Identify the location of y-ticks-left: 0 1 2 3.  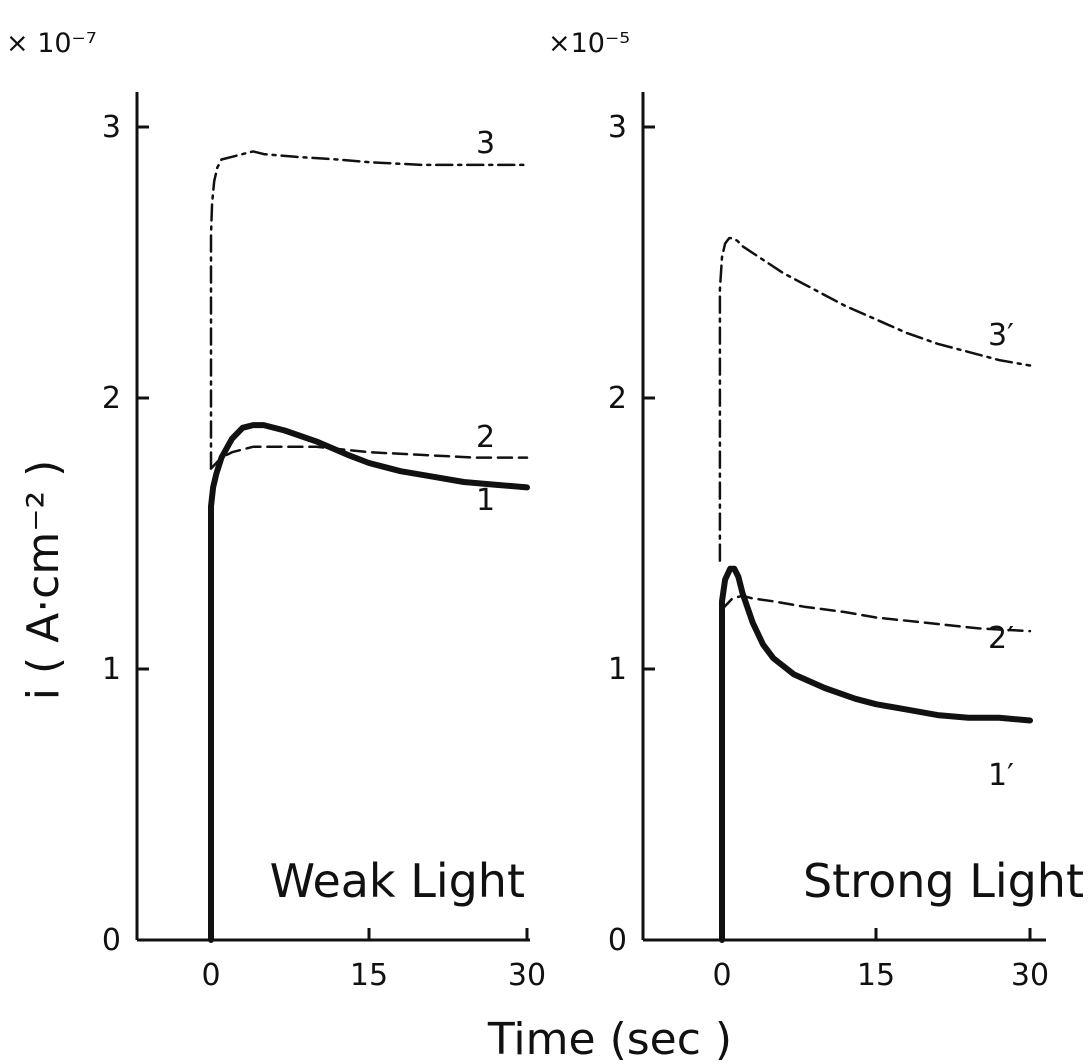
(125, 534).